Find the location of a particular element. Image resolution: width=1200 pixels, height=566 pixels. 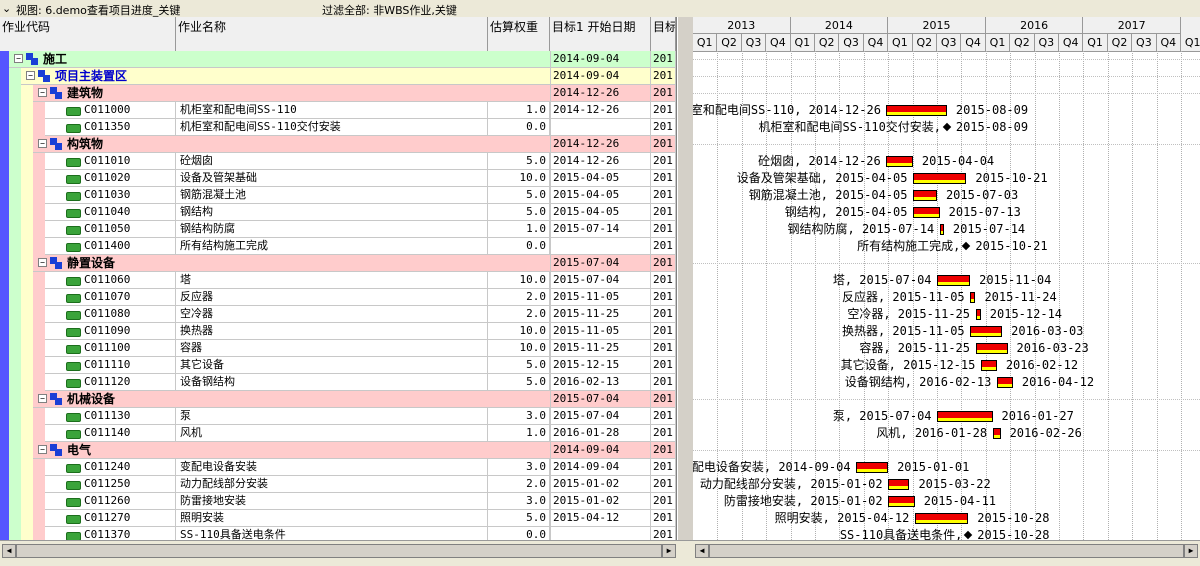

table-row: C011100 容器 10.0 2015-11-25 201 is located at coordinates (338, 348).